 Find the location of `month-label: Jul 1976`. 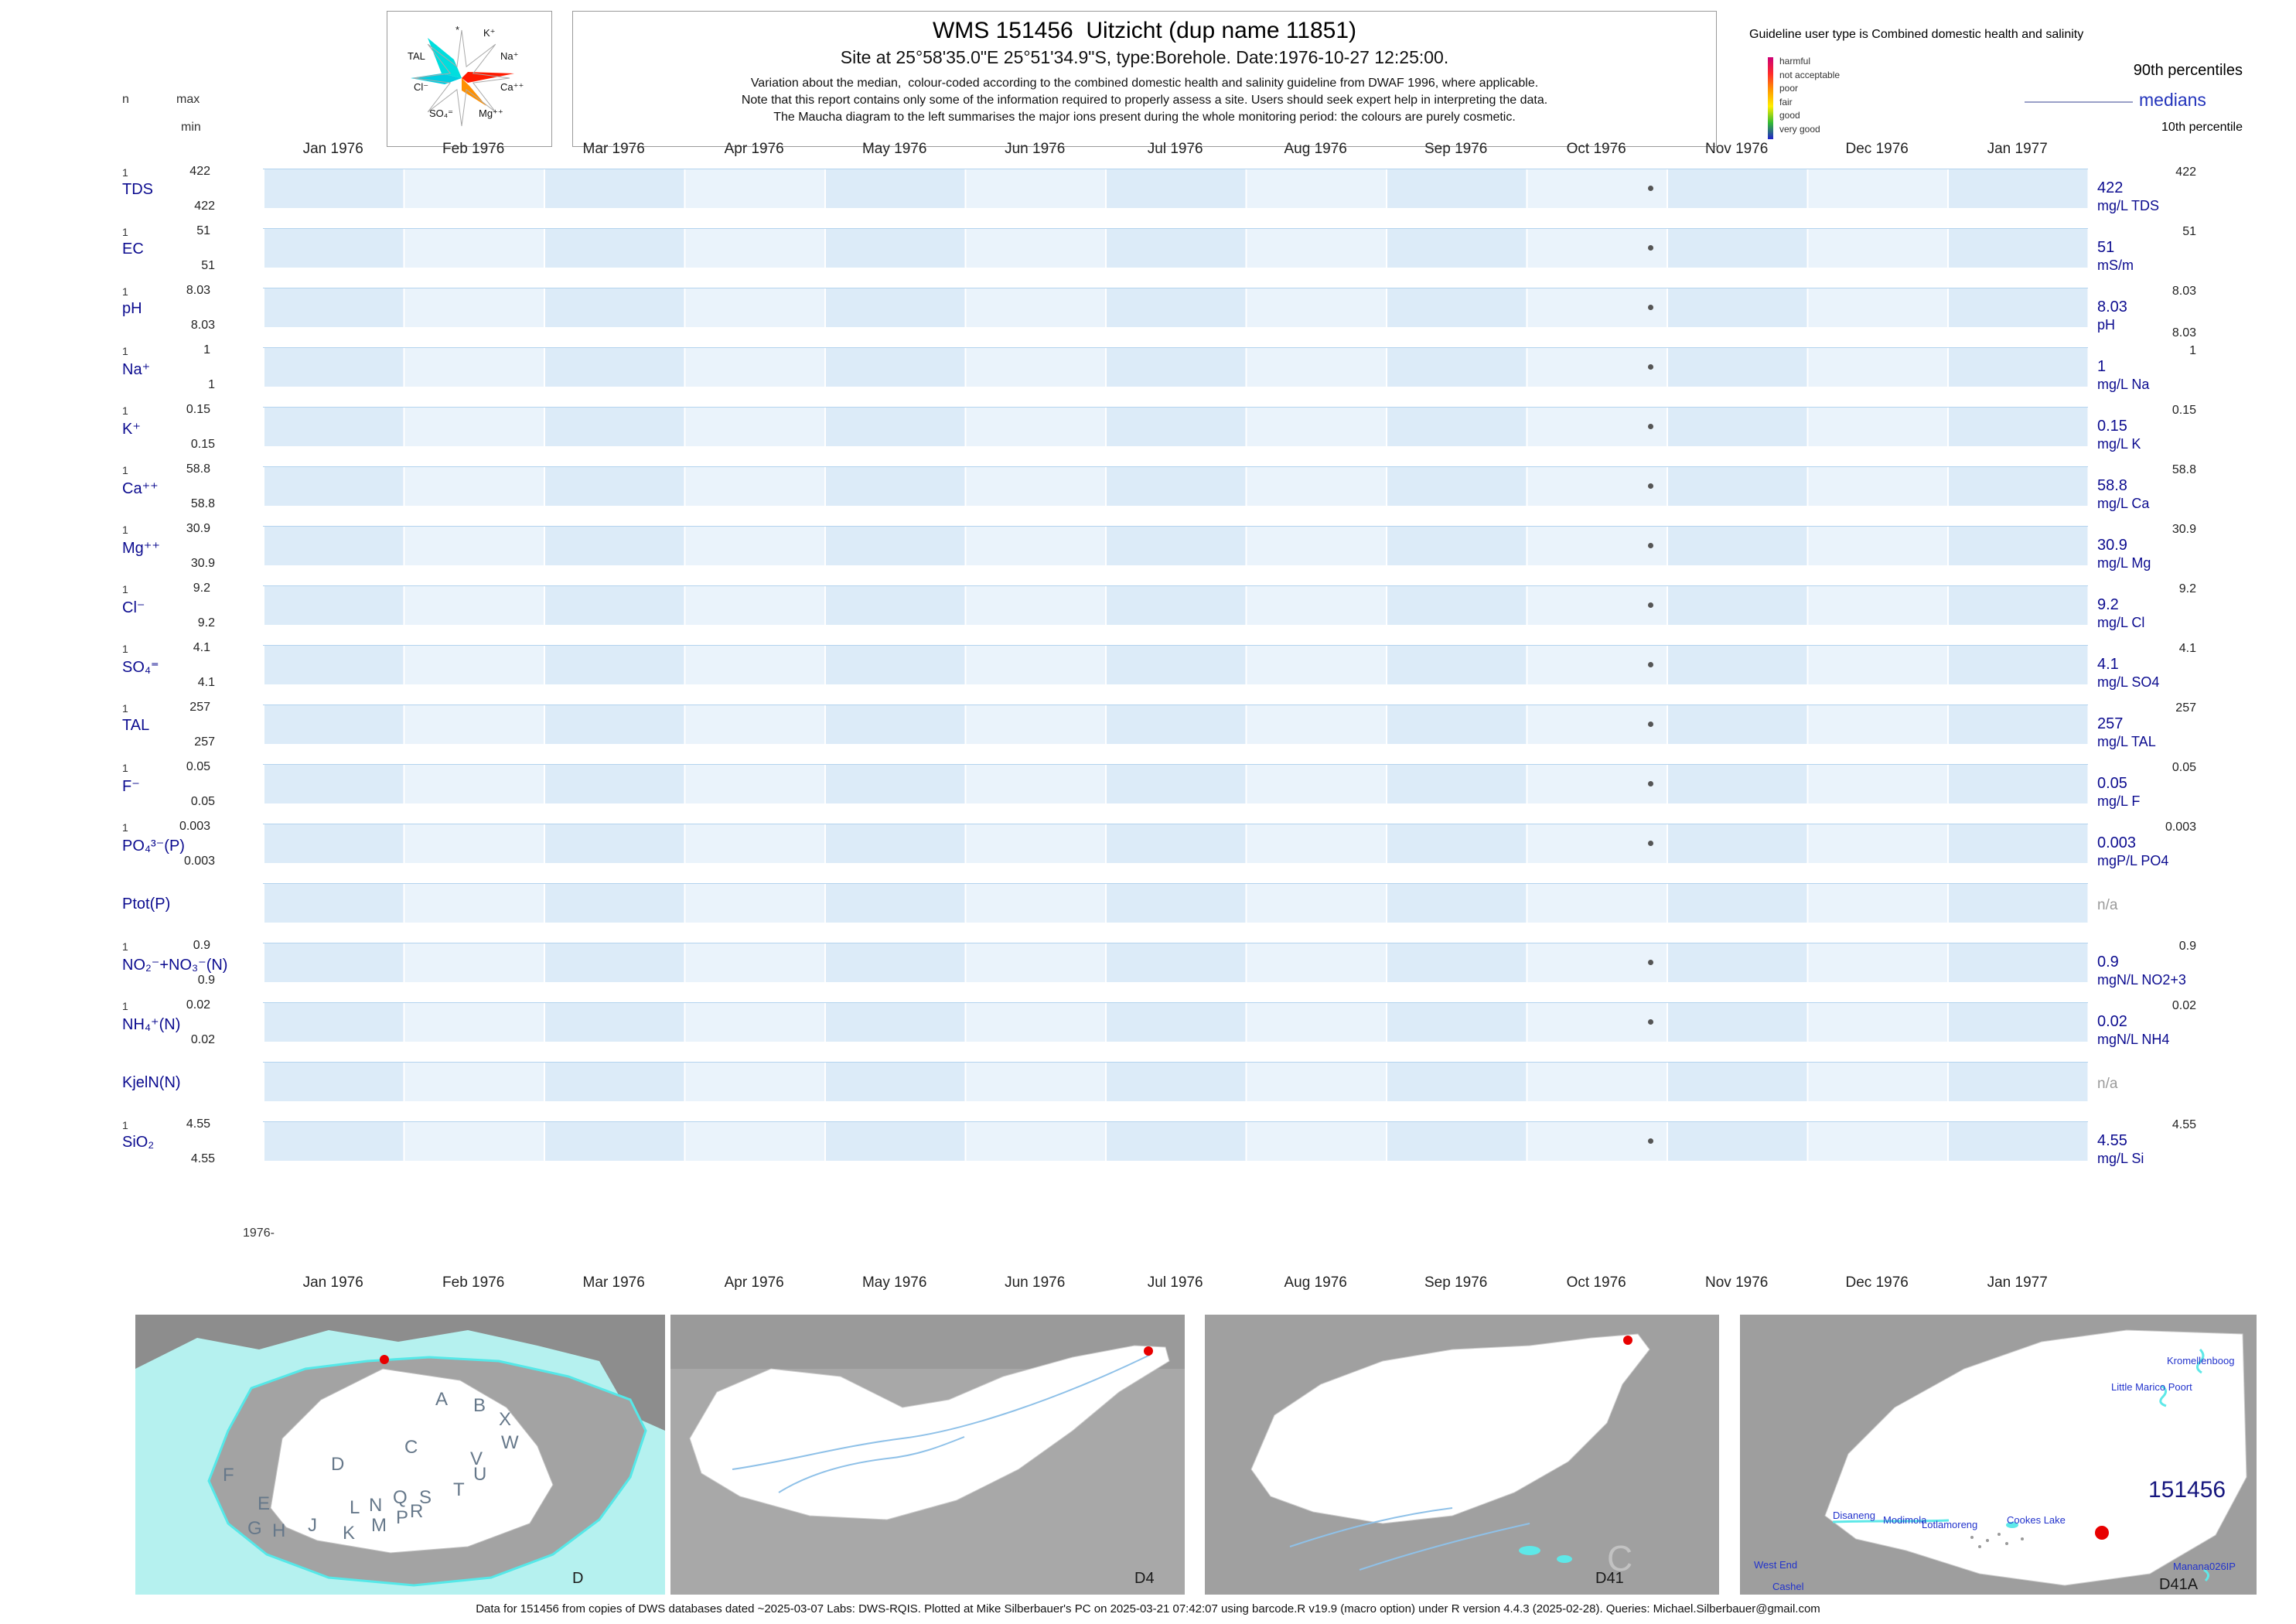

month-label: Jul 1976 is located at coordinates (1175, 149).